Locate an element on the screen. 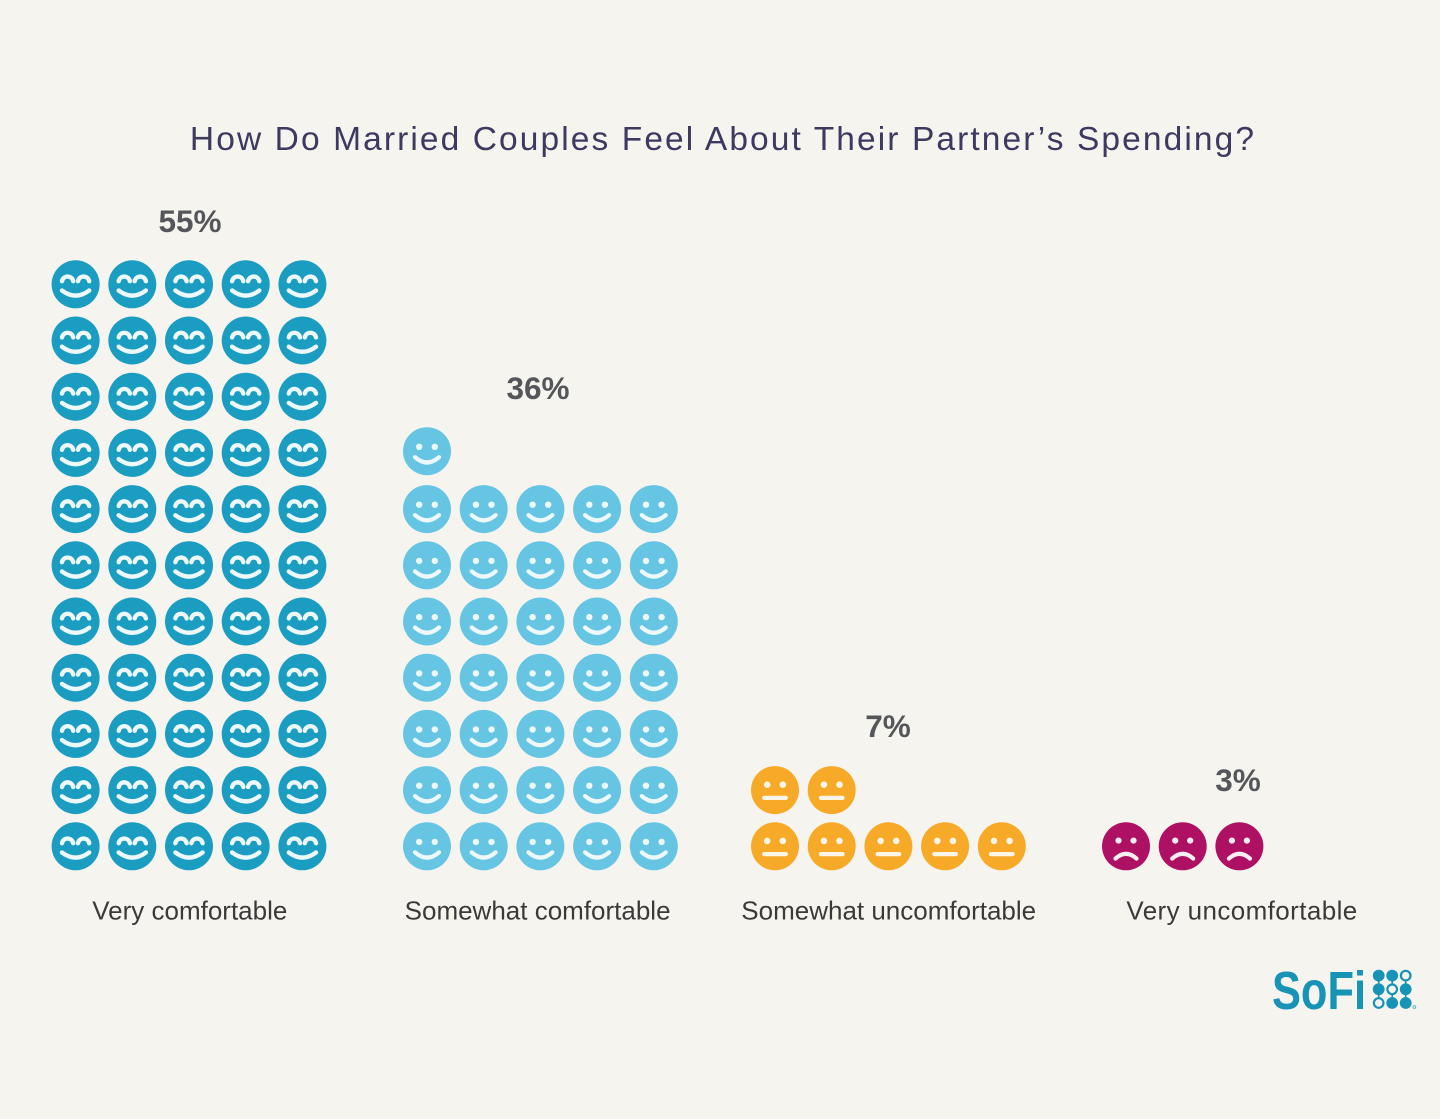 The image size is (1440, 1119). svg-text: 7% is located at coordinates (888, 726).